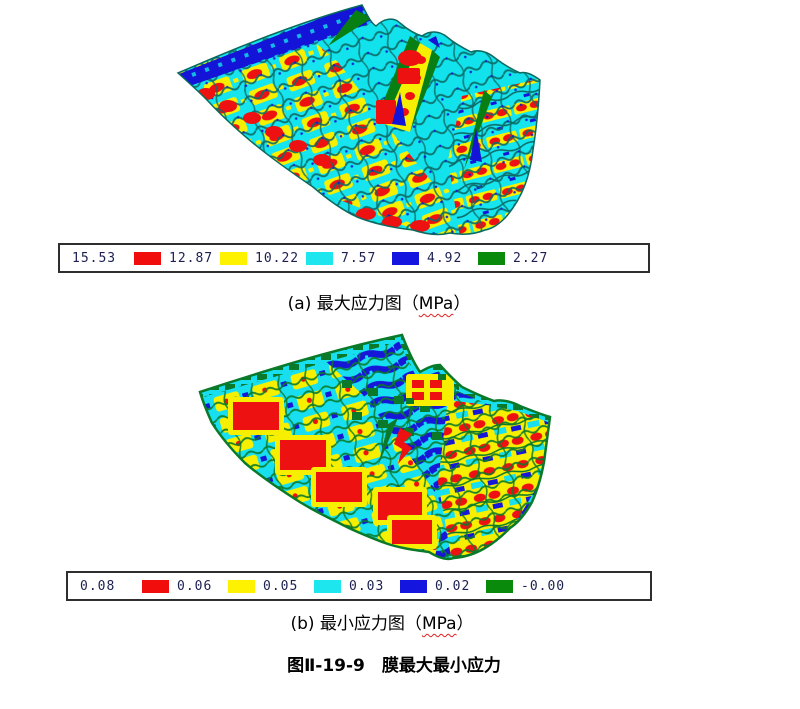  I want to click on caption-b-unit: MPa, so click(439, 624).